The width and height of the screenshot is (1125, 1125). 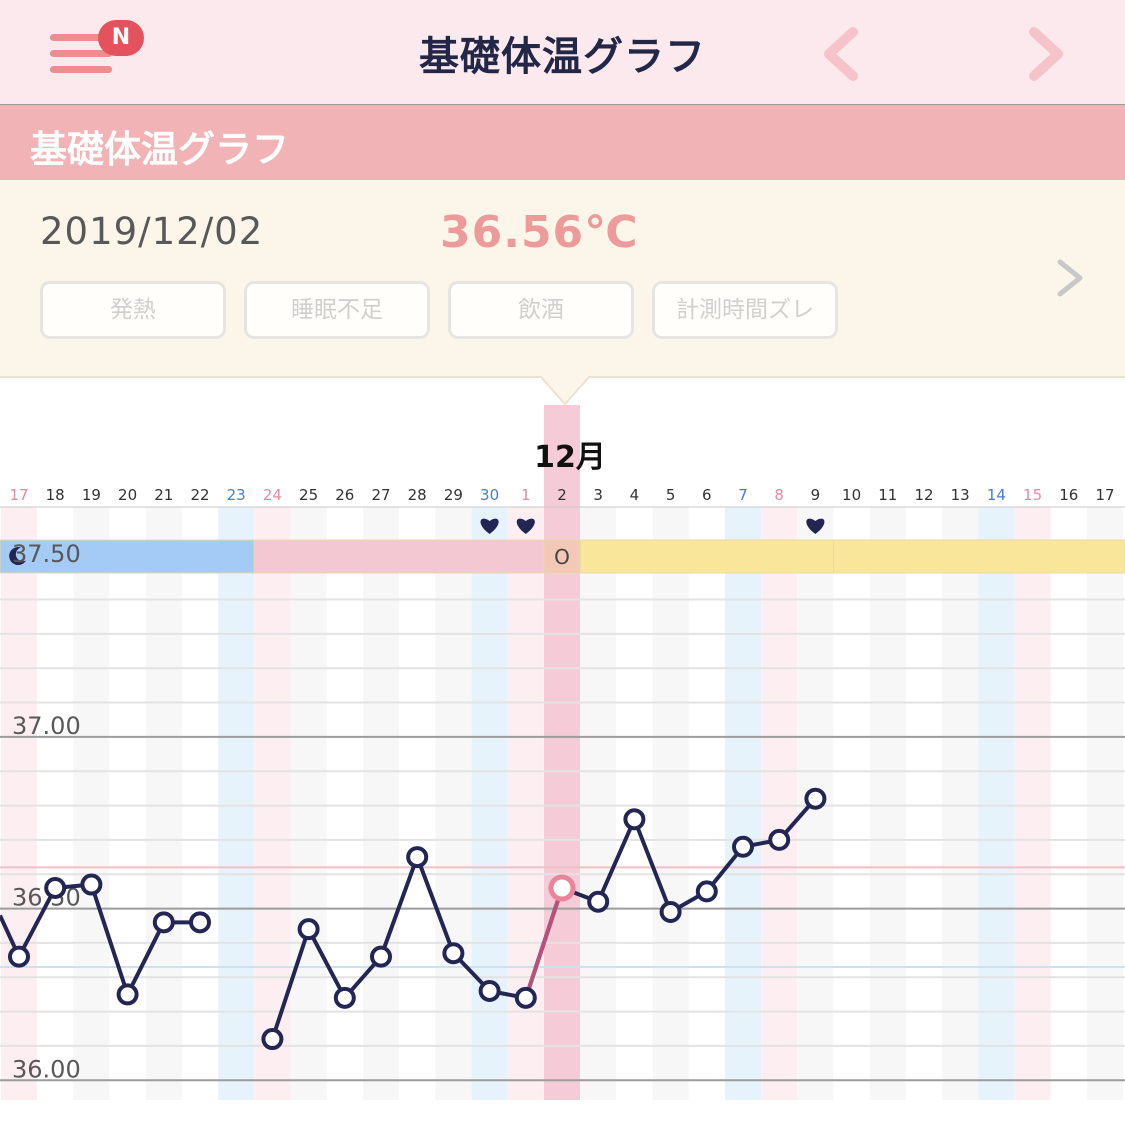 What do you see at coordinates (159, 149) in the screenshot?
I see `section-title: 基礎体温グラフ` at bounding box center [159, 149].